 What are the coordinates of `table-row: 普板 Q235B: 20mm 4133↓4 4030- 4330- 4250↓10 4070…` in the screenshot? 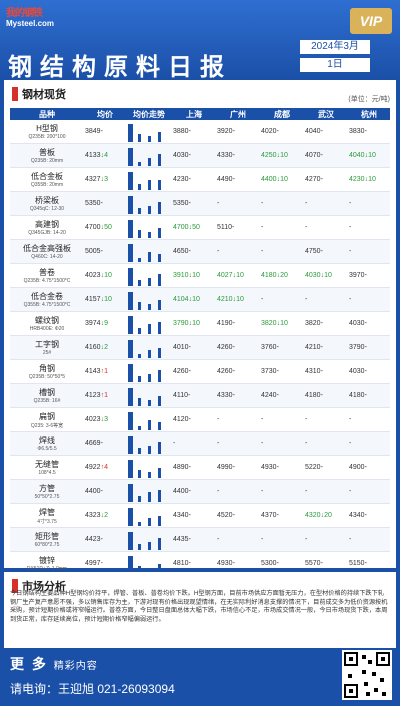 It's located at (200, 155).